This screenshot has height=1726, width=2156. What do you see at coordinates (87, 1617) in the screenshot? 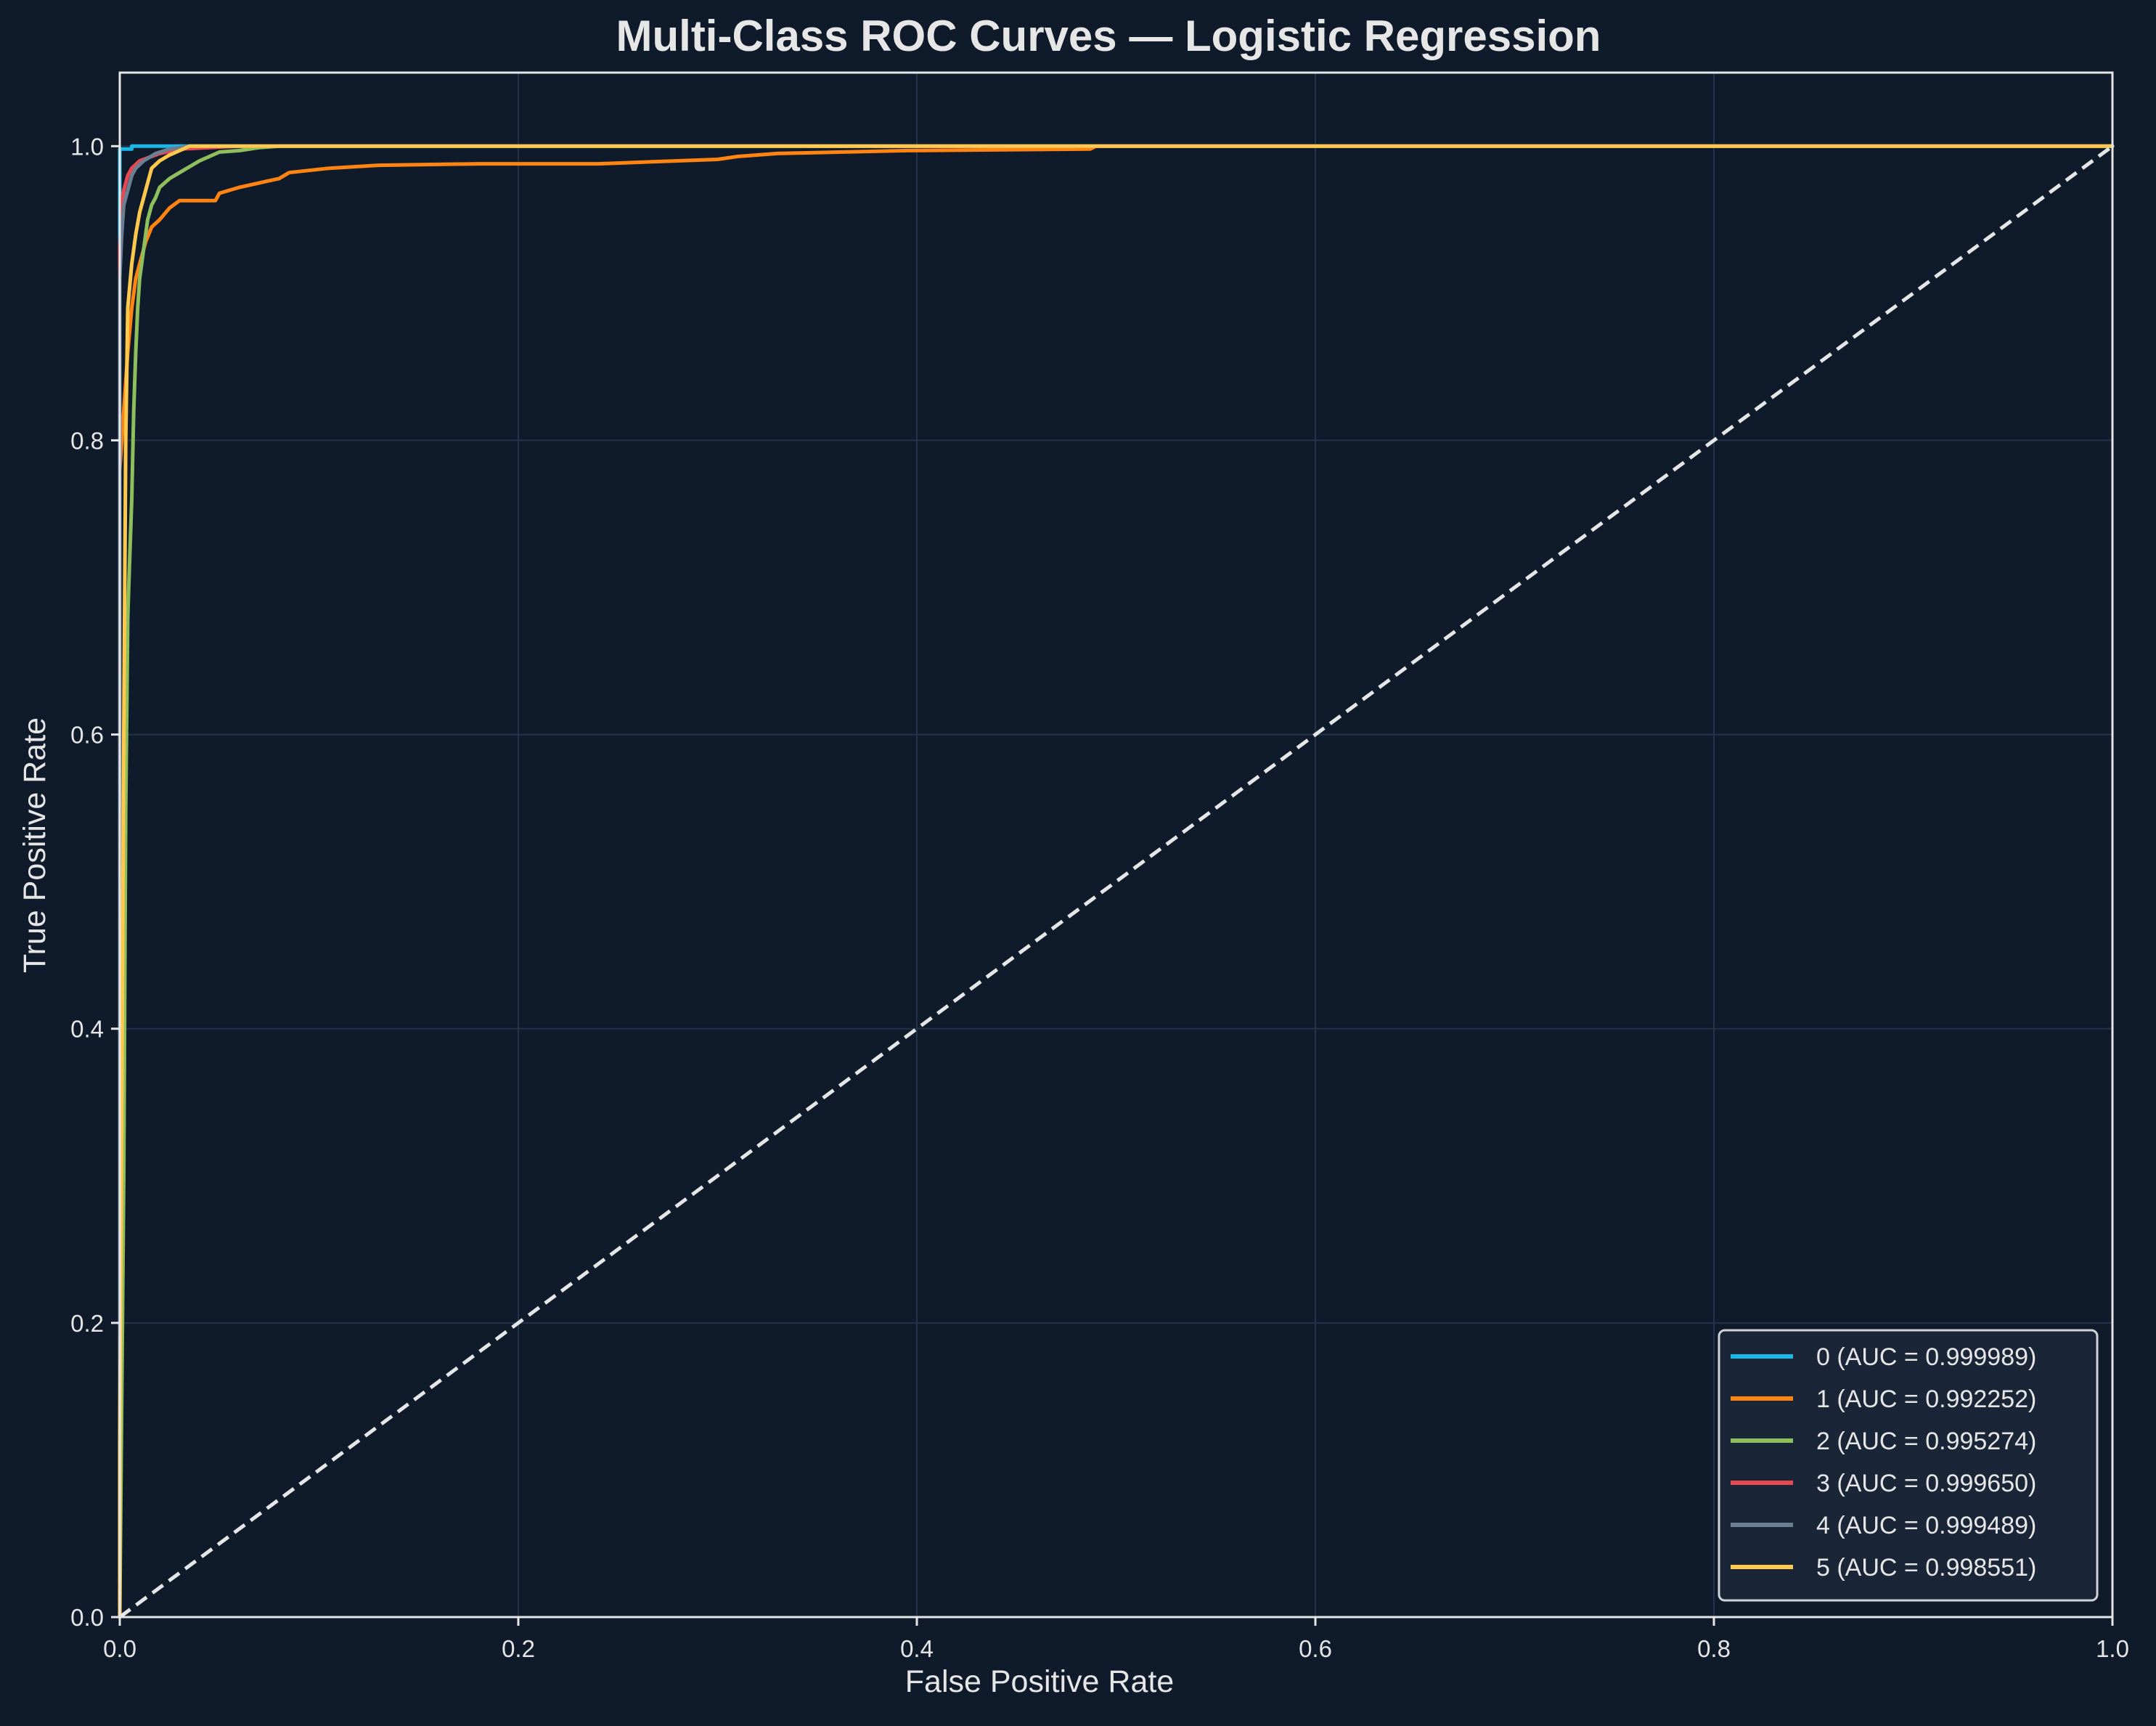
I see `y-tick-label-0: 0.0` at bounding box center [87, 1617].